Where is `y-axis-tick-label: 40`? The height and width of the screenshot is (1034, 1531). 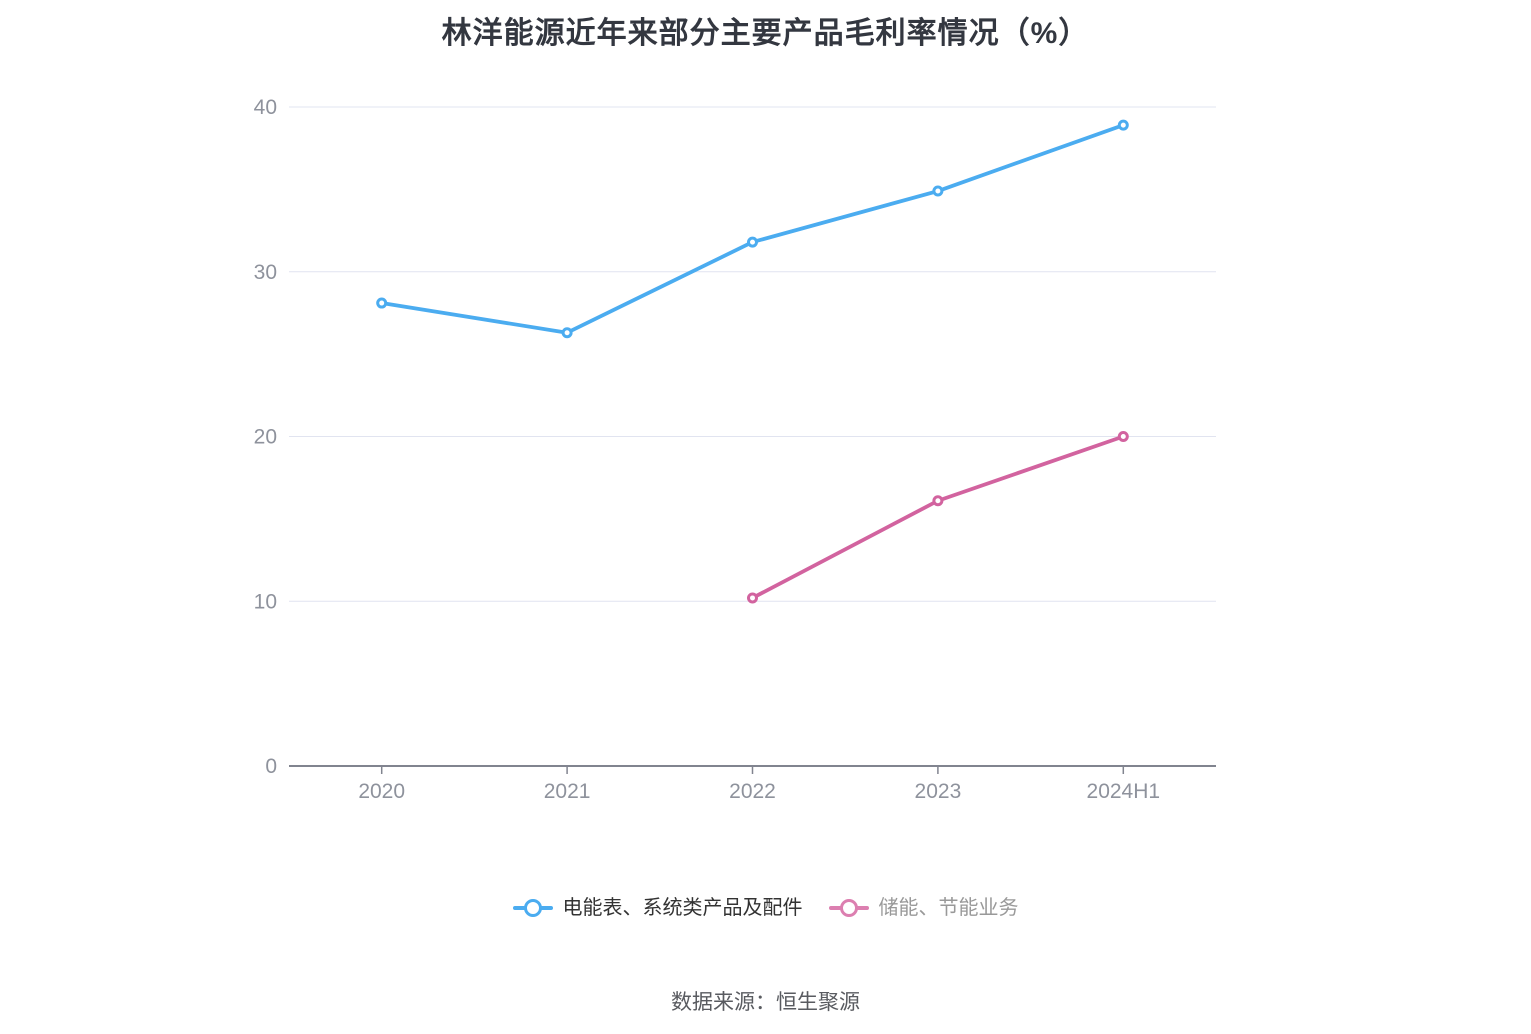 y-axis-tick-label: 40 is located at coordinates (265, 107).